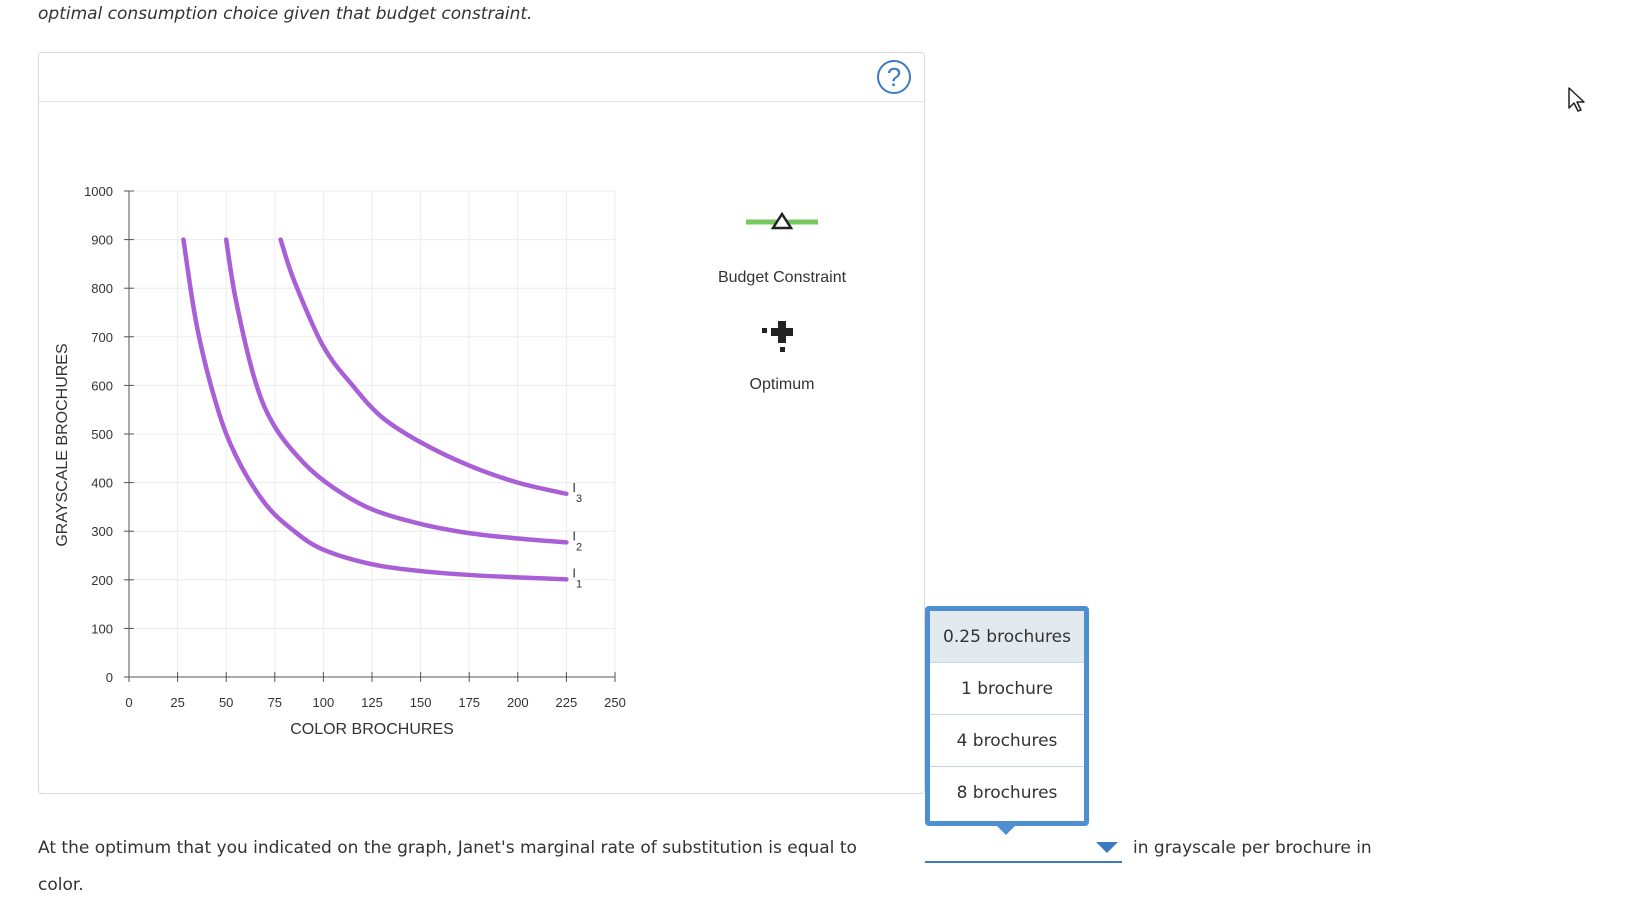  Describe the element at coordinates (1252, 848) in the screenshot. I see `question-suffix: in grayscale per brochure in` at that location.